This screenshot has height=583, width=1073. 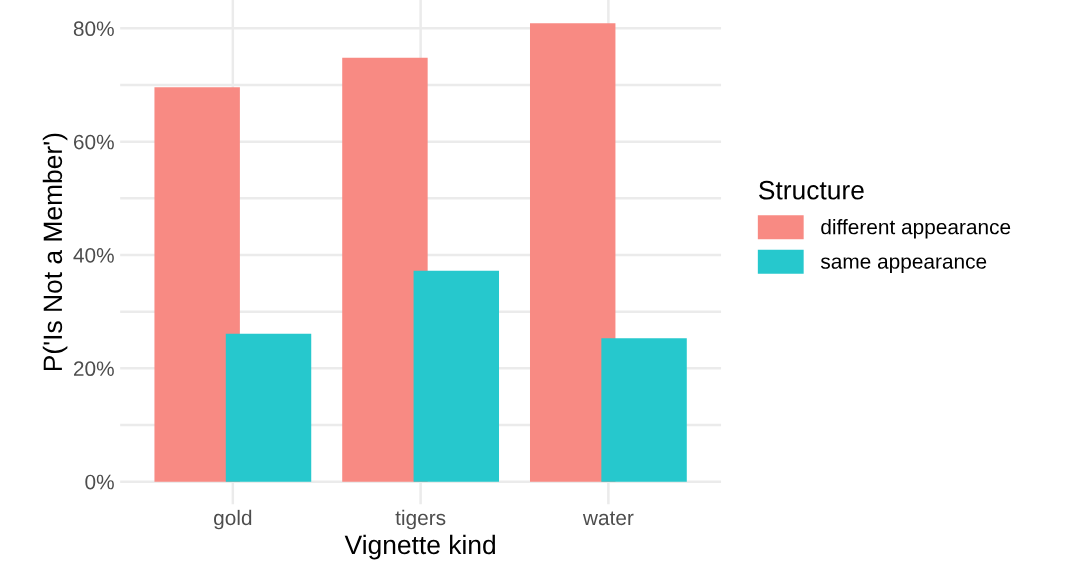 What do you see at coordinates (93, 369) in the screenshot?
I see `y-tick-label: 20%` at bounding box center [93, 369].